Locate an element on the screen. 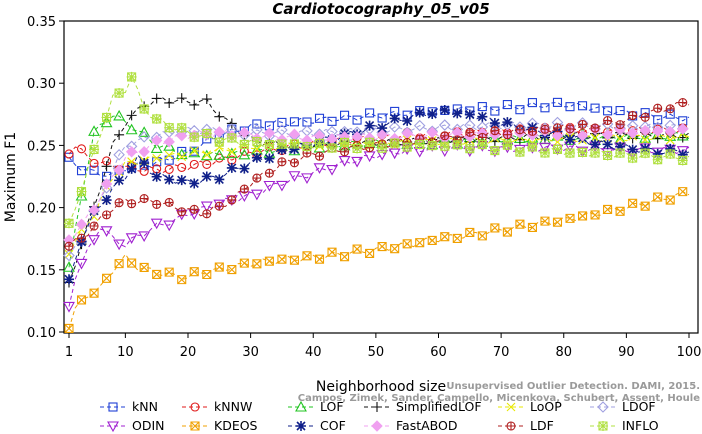 The height and width of the screenshot is (434, 702). data-point-ldof is located at coordinates (419, 125).